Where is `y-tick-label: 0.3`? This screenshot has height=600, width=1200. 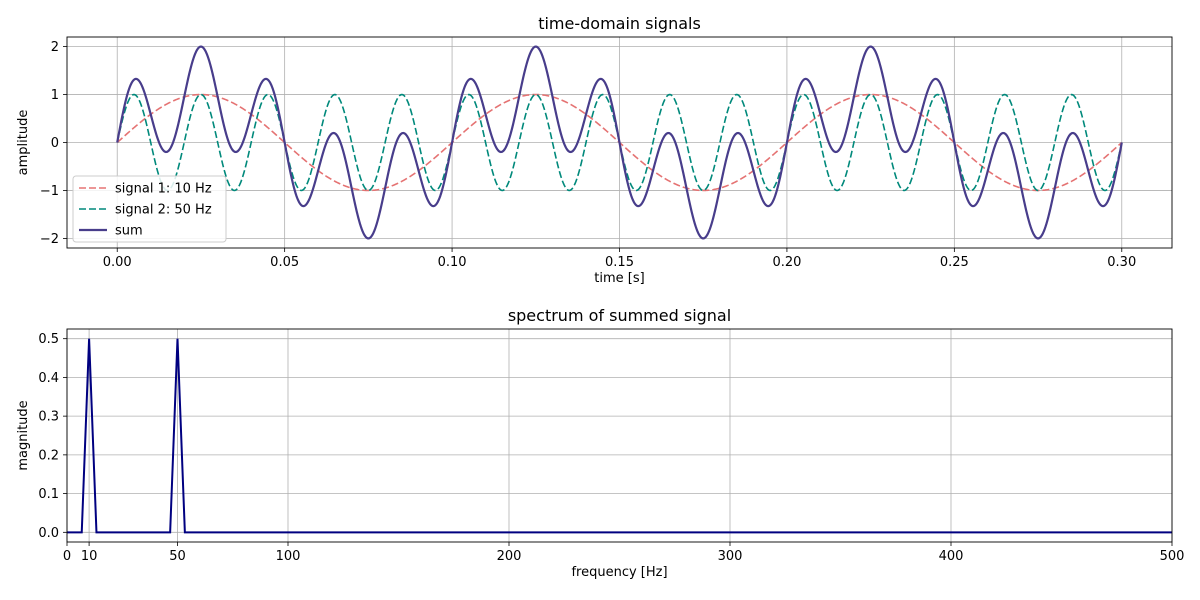 y-tick-label: 0.3 is located at coordinates (48, 417).